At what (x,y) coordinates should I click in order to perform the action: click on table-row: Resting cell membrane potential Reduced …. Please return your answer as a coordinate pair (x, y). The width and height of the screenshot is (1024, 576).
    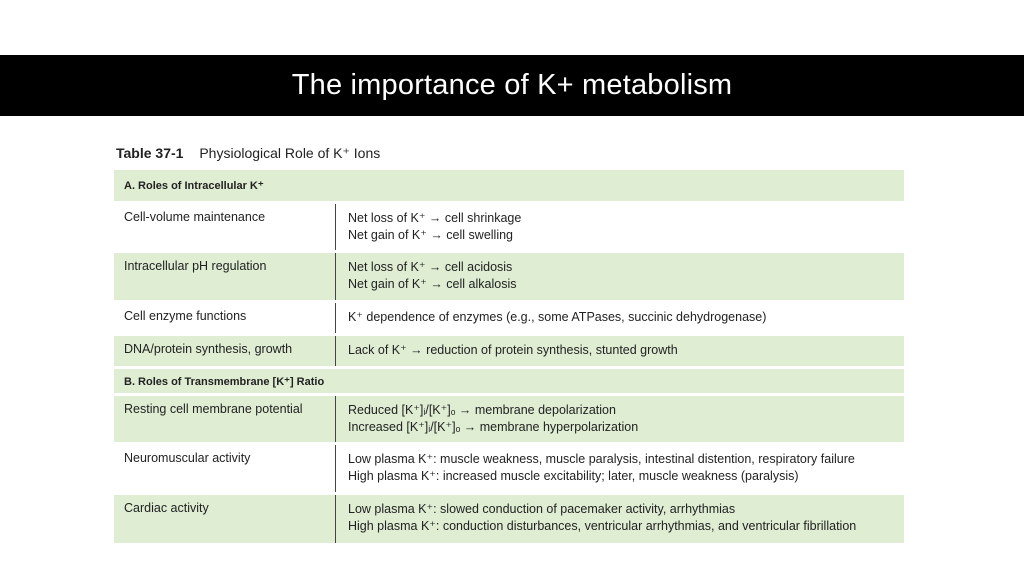
    Looking at the image, I should click on (509, 419).